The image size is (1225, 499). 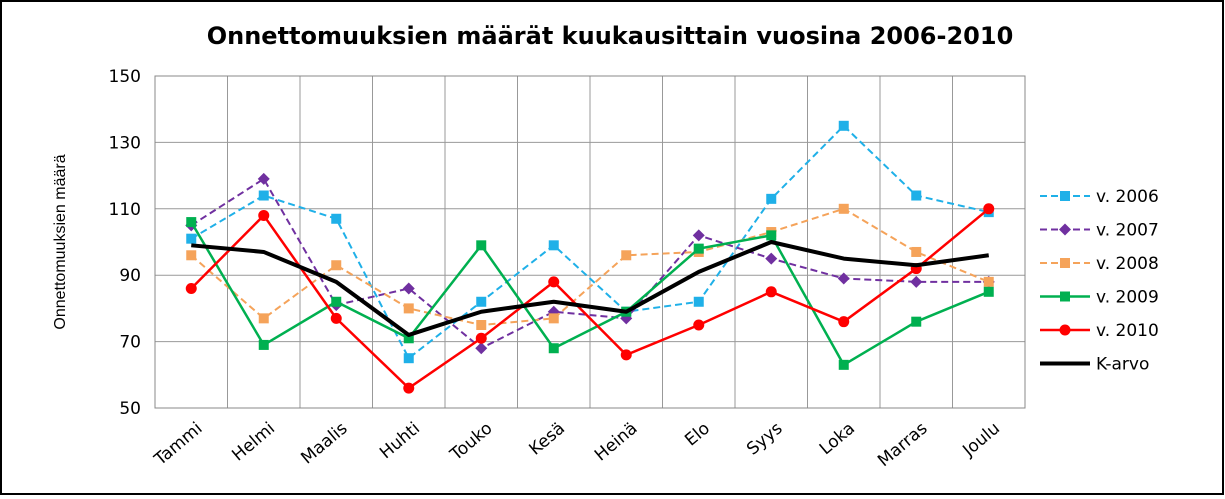 What do you see at coordinates (1122, 365) in the screenshot?
I see `legend-label: K-arvo` at bounding box center [1122, 365].